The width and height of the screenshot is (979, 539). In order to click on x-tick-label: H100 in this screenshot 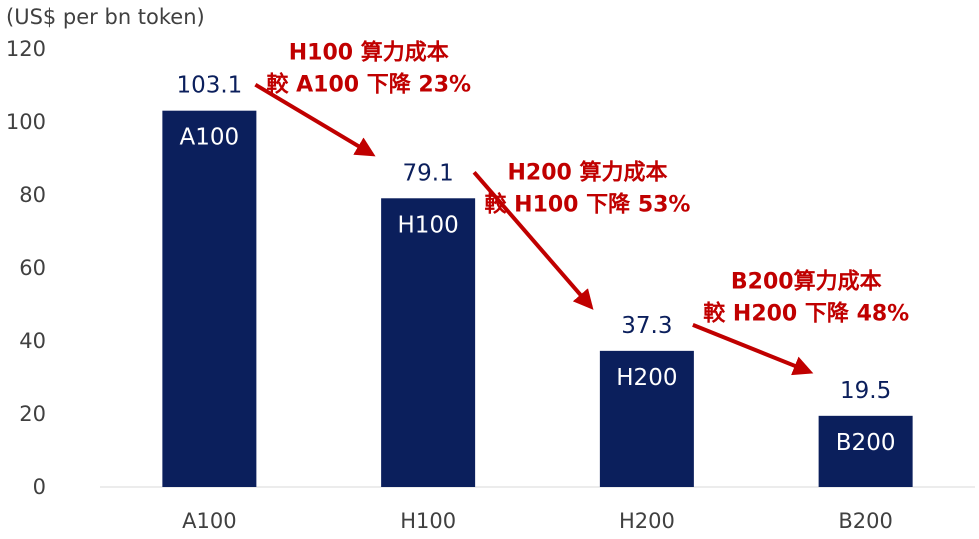, I will do `click(428, 521)`.